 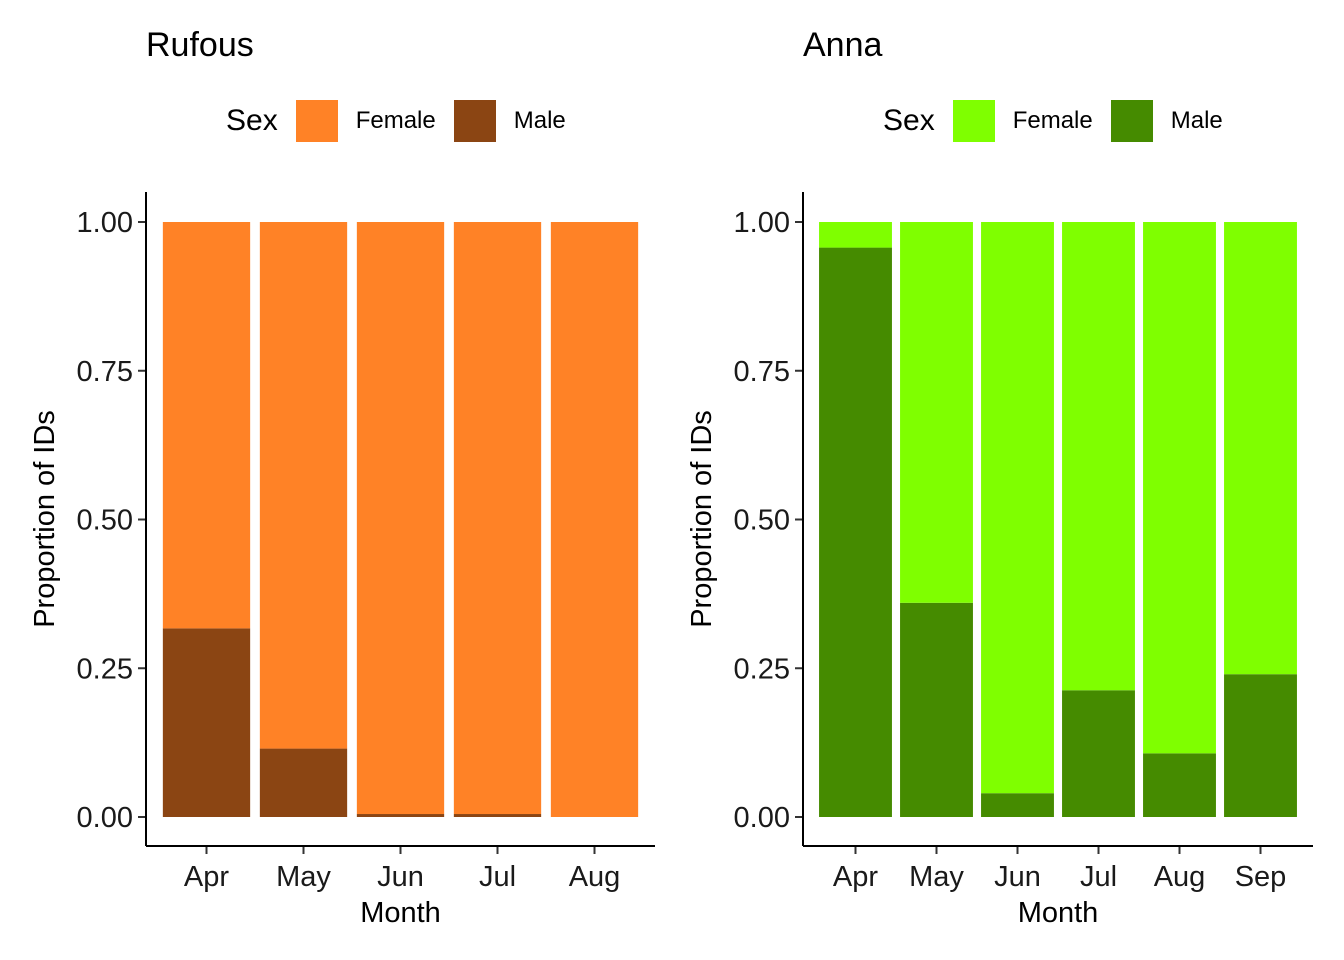 What do you see at coordinates (200, 45) in the screenshot?
I see `chart-title: Rufous` at bounding box center [200, 45].